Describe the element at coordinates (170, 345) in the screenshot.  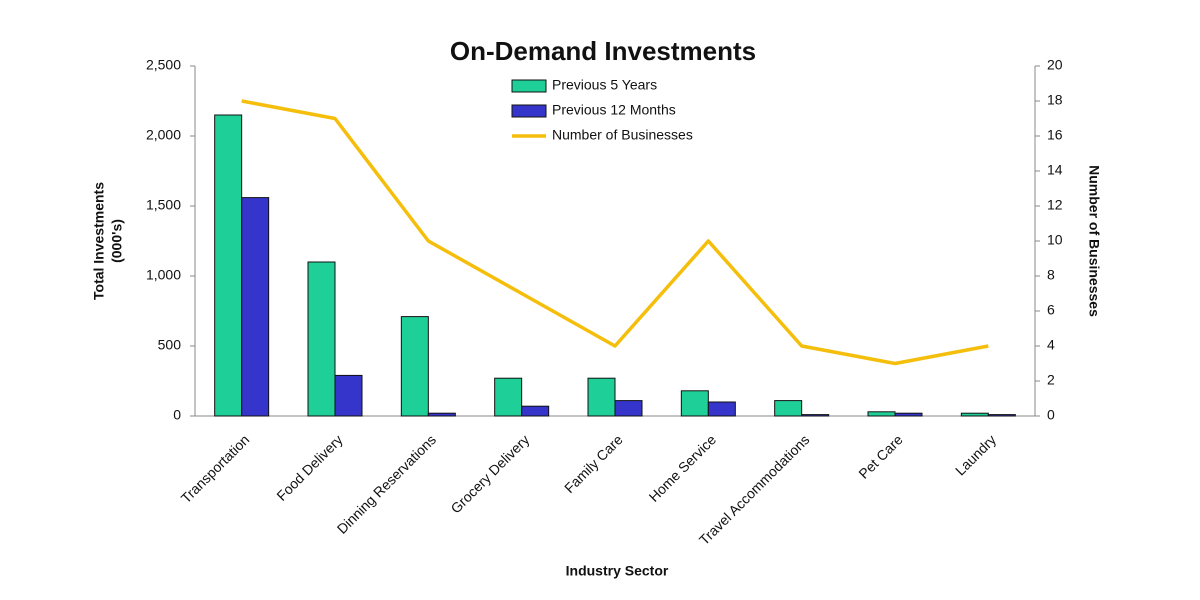
I see `y-tick-label: 500` at that location.